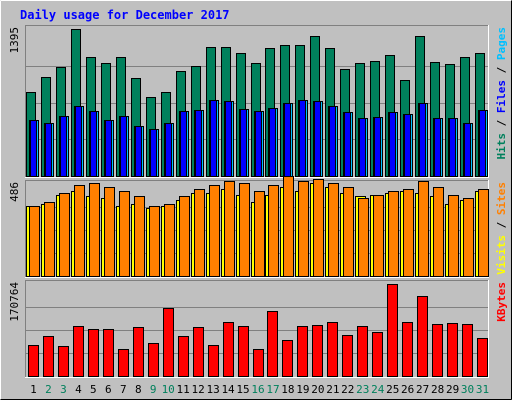 The image size is (512, 400). I want to click on panel-hits-legend-part-1: /, so click(501, 123).